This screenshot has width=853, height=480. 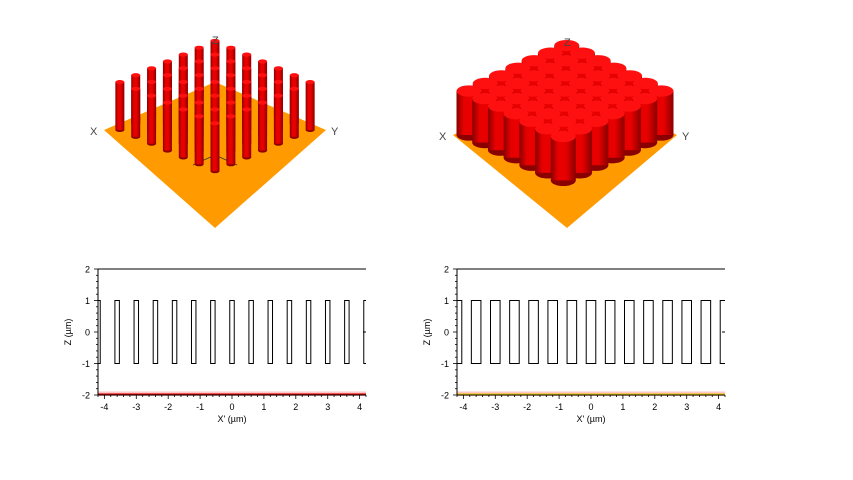 I want to click on cross-section-plot-2: 2 1 0 -1 -2 -4 -3 -2 -1 0 1 2 3 4 X' (µm) Z (µm), so click(x=574, y=344).